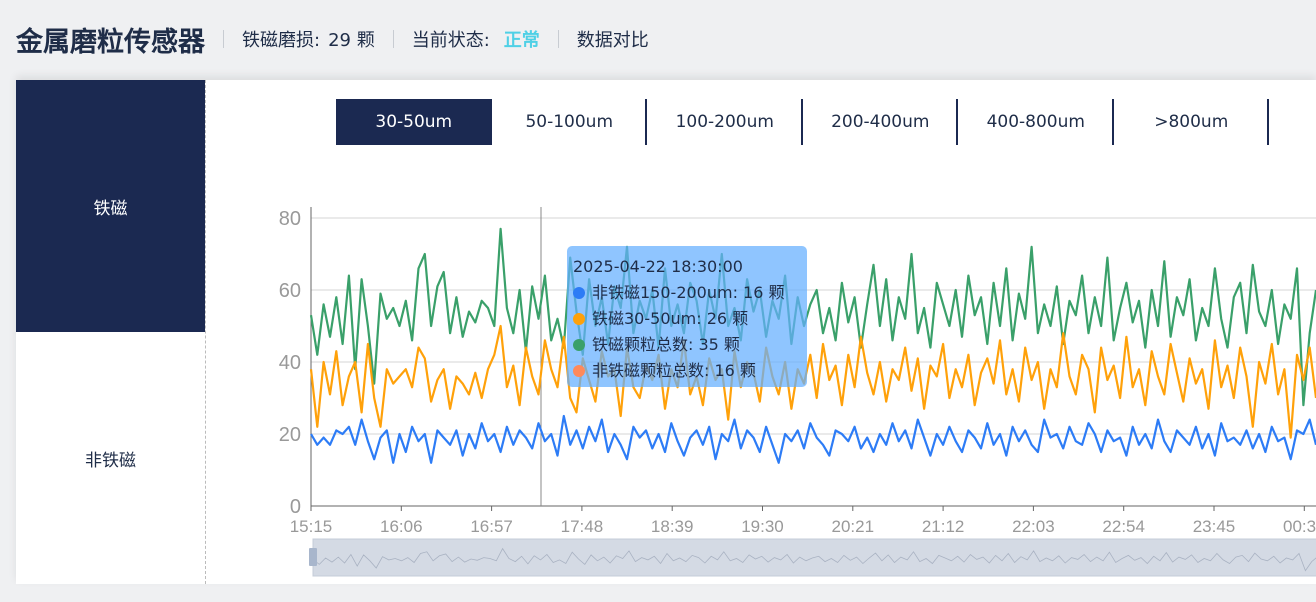 The image size is (1316, 602). What do you see at coordinates (612, 40) in the screenshot?
I see `data-compare-link: 数据对比` at bounding box center [612, 40].